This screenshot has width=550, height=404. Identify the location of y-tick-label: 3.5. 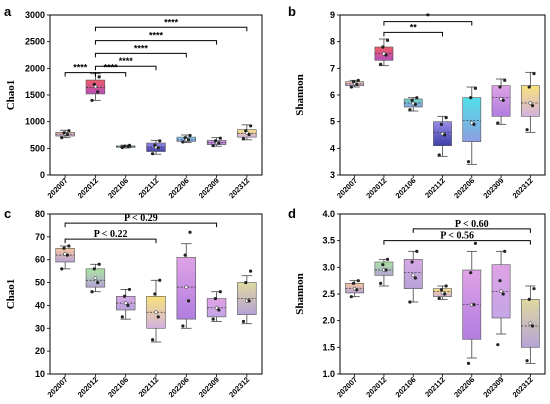
(328, 241).